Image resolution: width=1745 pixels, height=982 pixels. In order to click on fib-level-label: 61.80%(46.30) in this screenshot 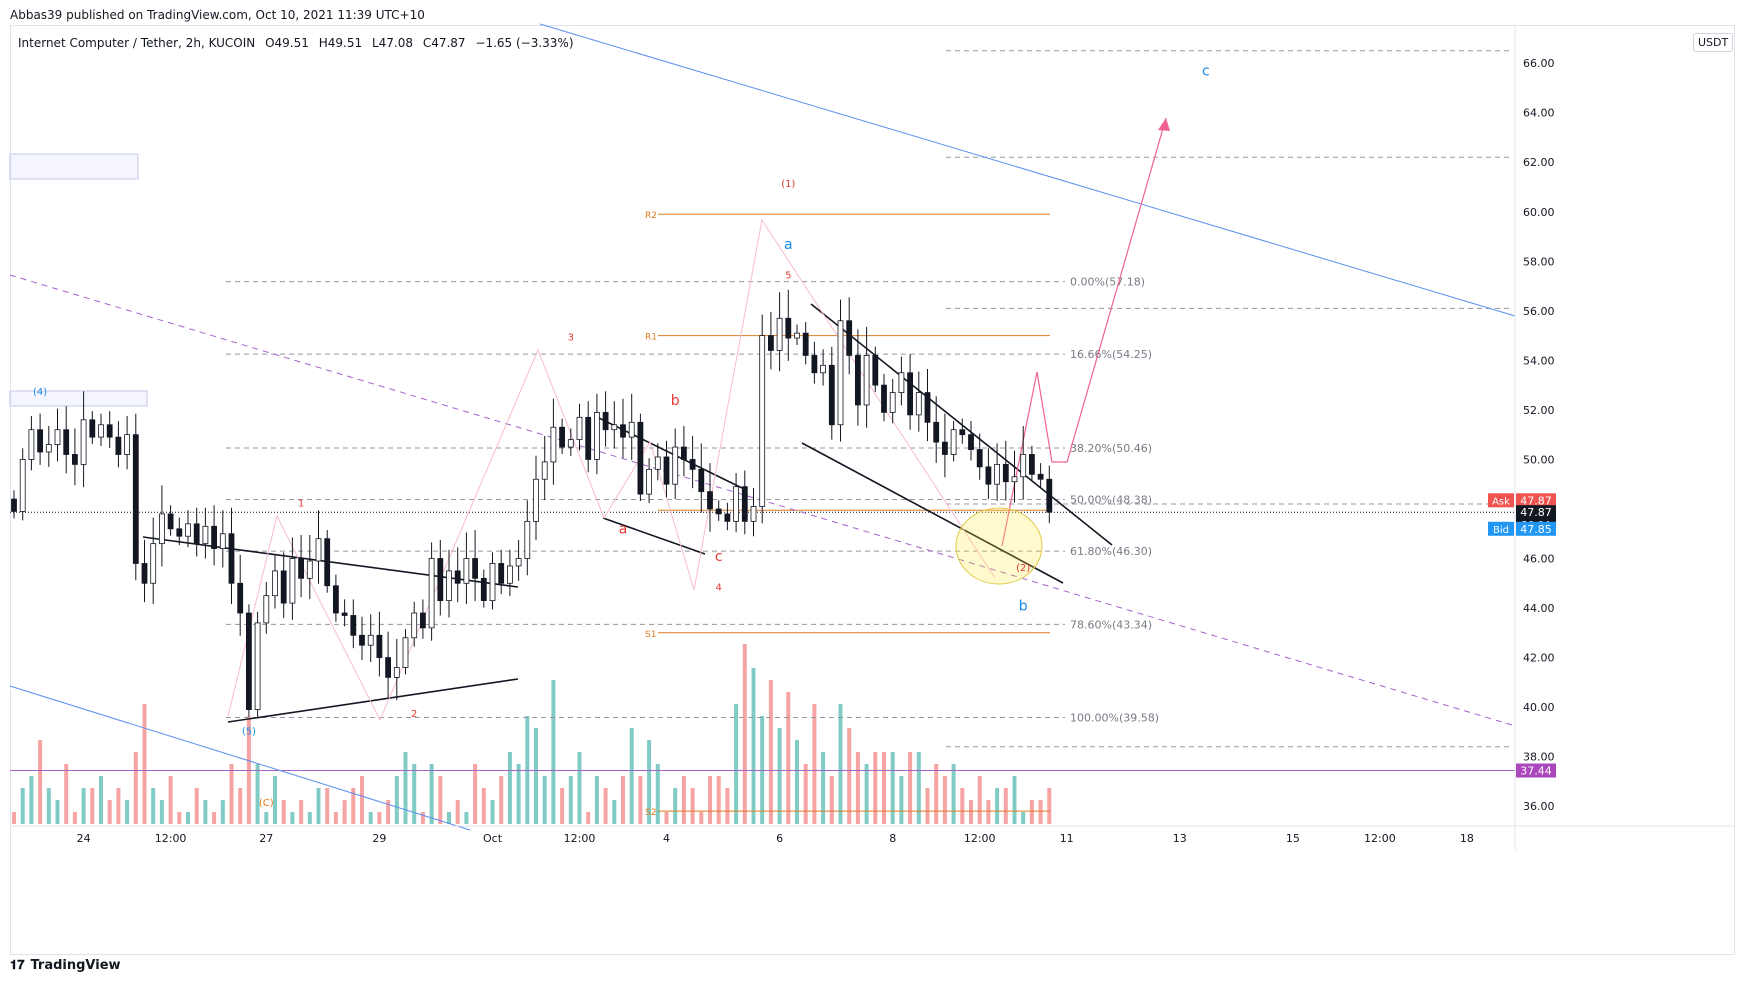, I will do `click(1111, 551)`.